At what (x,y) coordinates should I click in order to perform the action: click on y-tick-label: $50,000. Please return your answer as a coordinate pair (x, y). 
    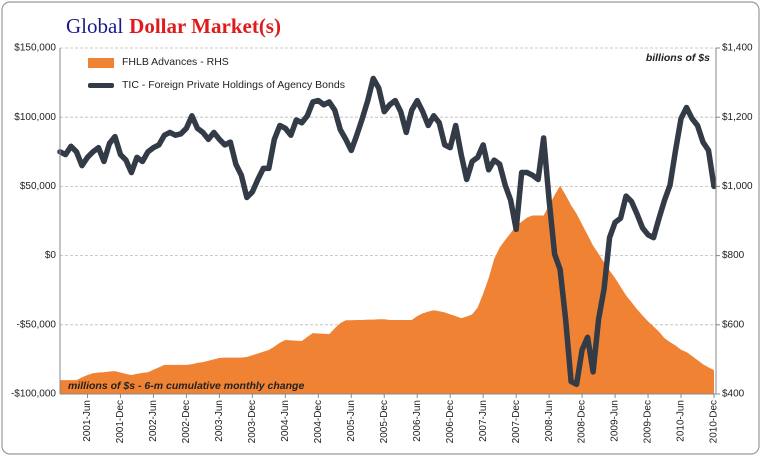
    Looking at the image, I should click on (38, 186).